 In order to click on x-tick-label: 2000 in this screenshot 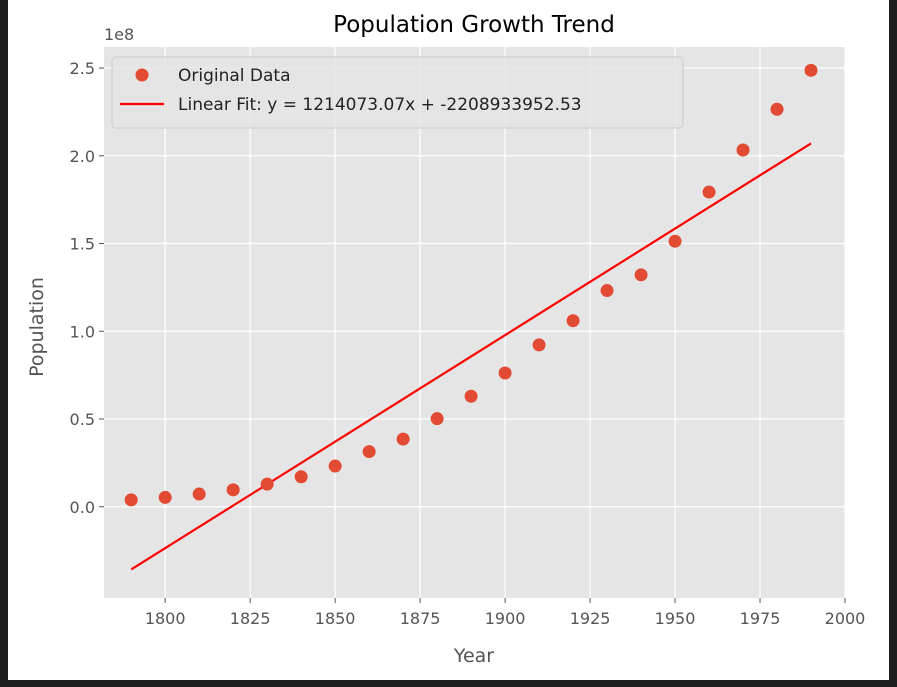, I will do `click(845, 618)`.